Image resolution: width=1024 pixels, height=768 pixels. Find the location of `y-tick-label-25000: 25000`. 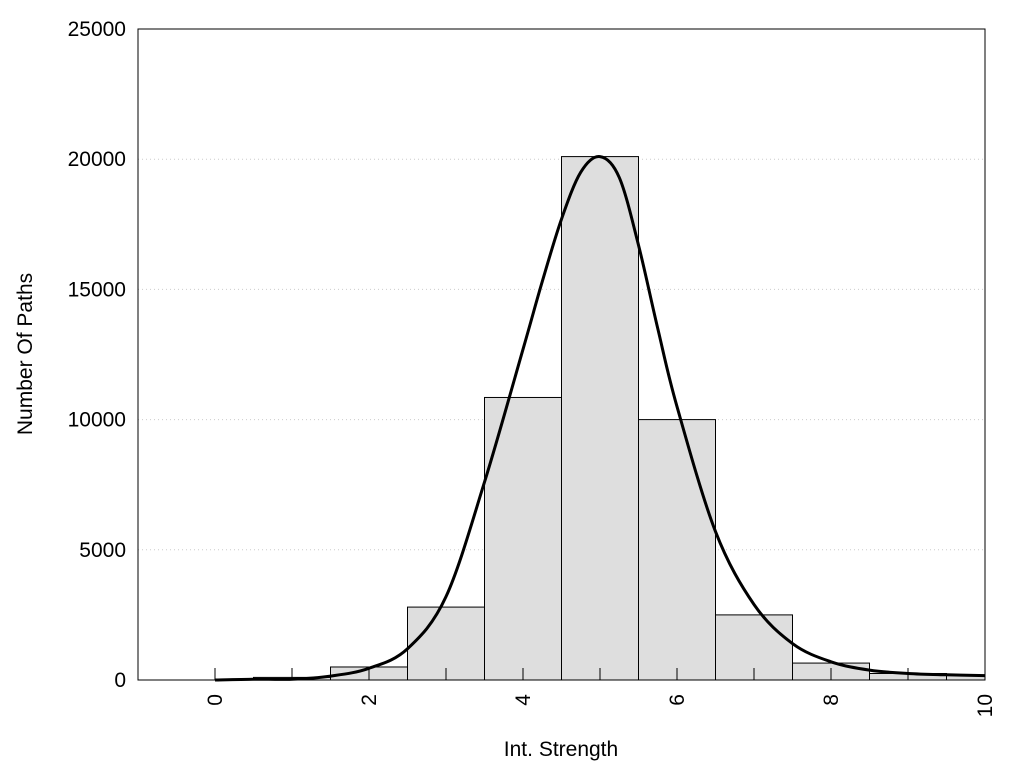

y-tick-label-25000: 25000 is located at coordinates (97, 29).